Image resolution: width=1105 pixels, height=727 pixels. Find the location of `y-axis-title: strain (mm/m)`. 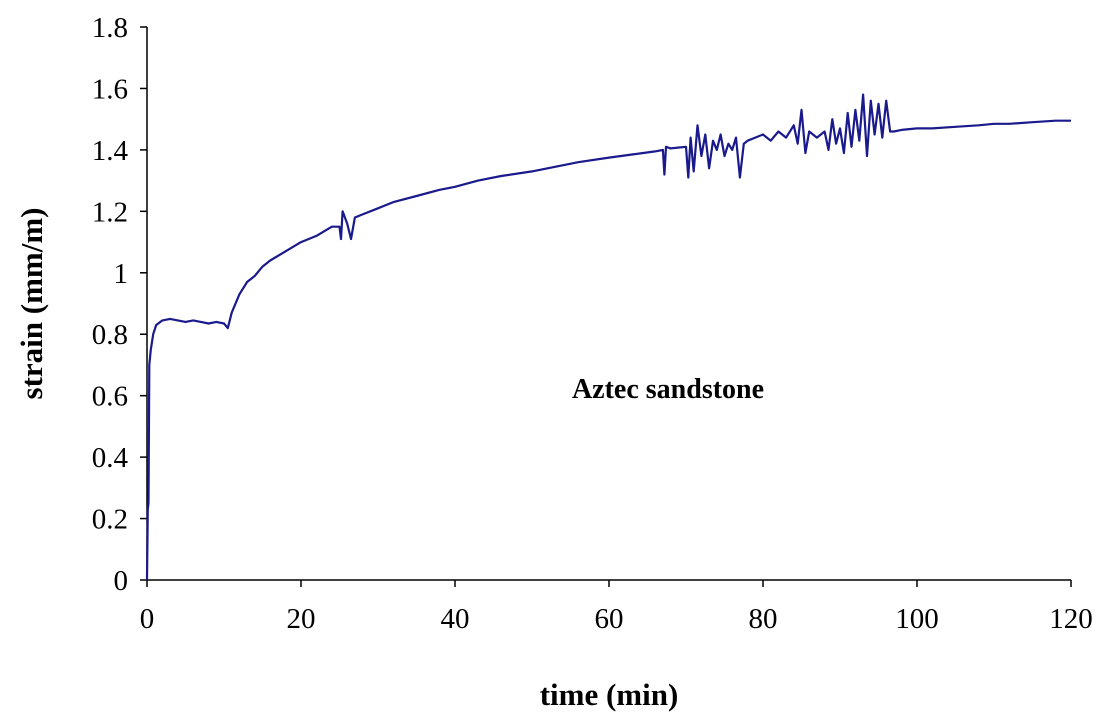

y-axis-title: strain (mm/m) is located at coordinates (31, 304).